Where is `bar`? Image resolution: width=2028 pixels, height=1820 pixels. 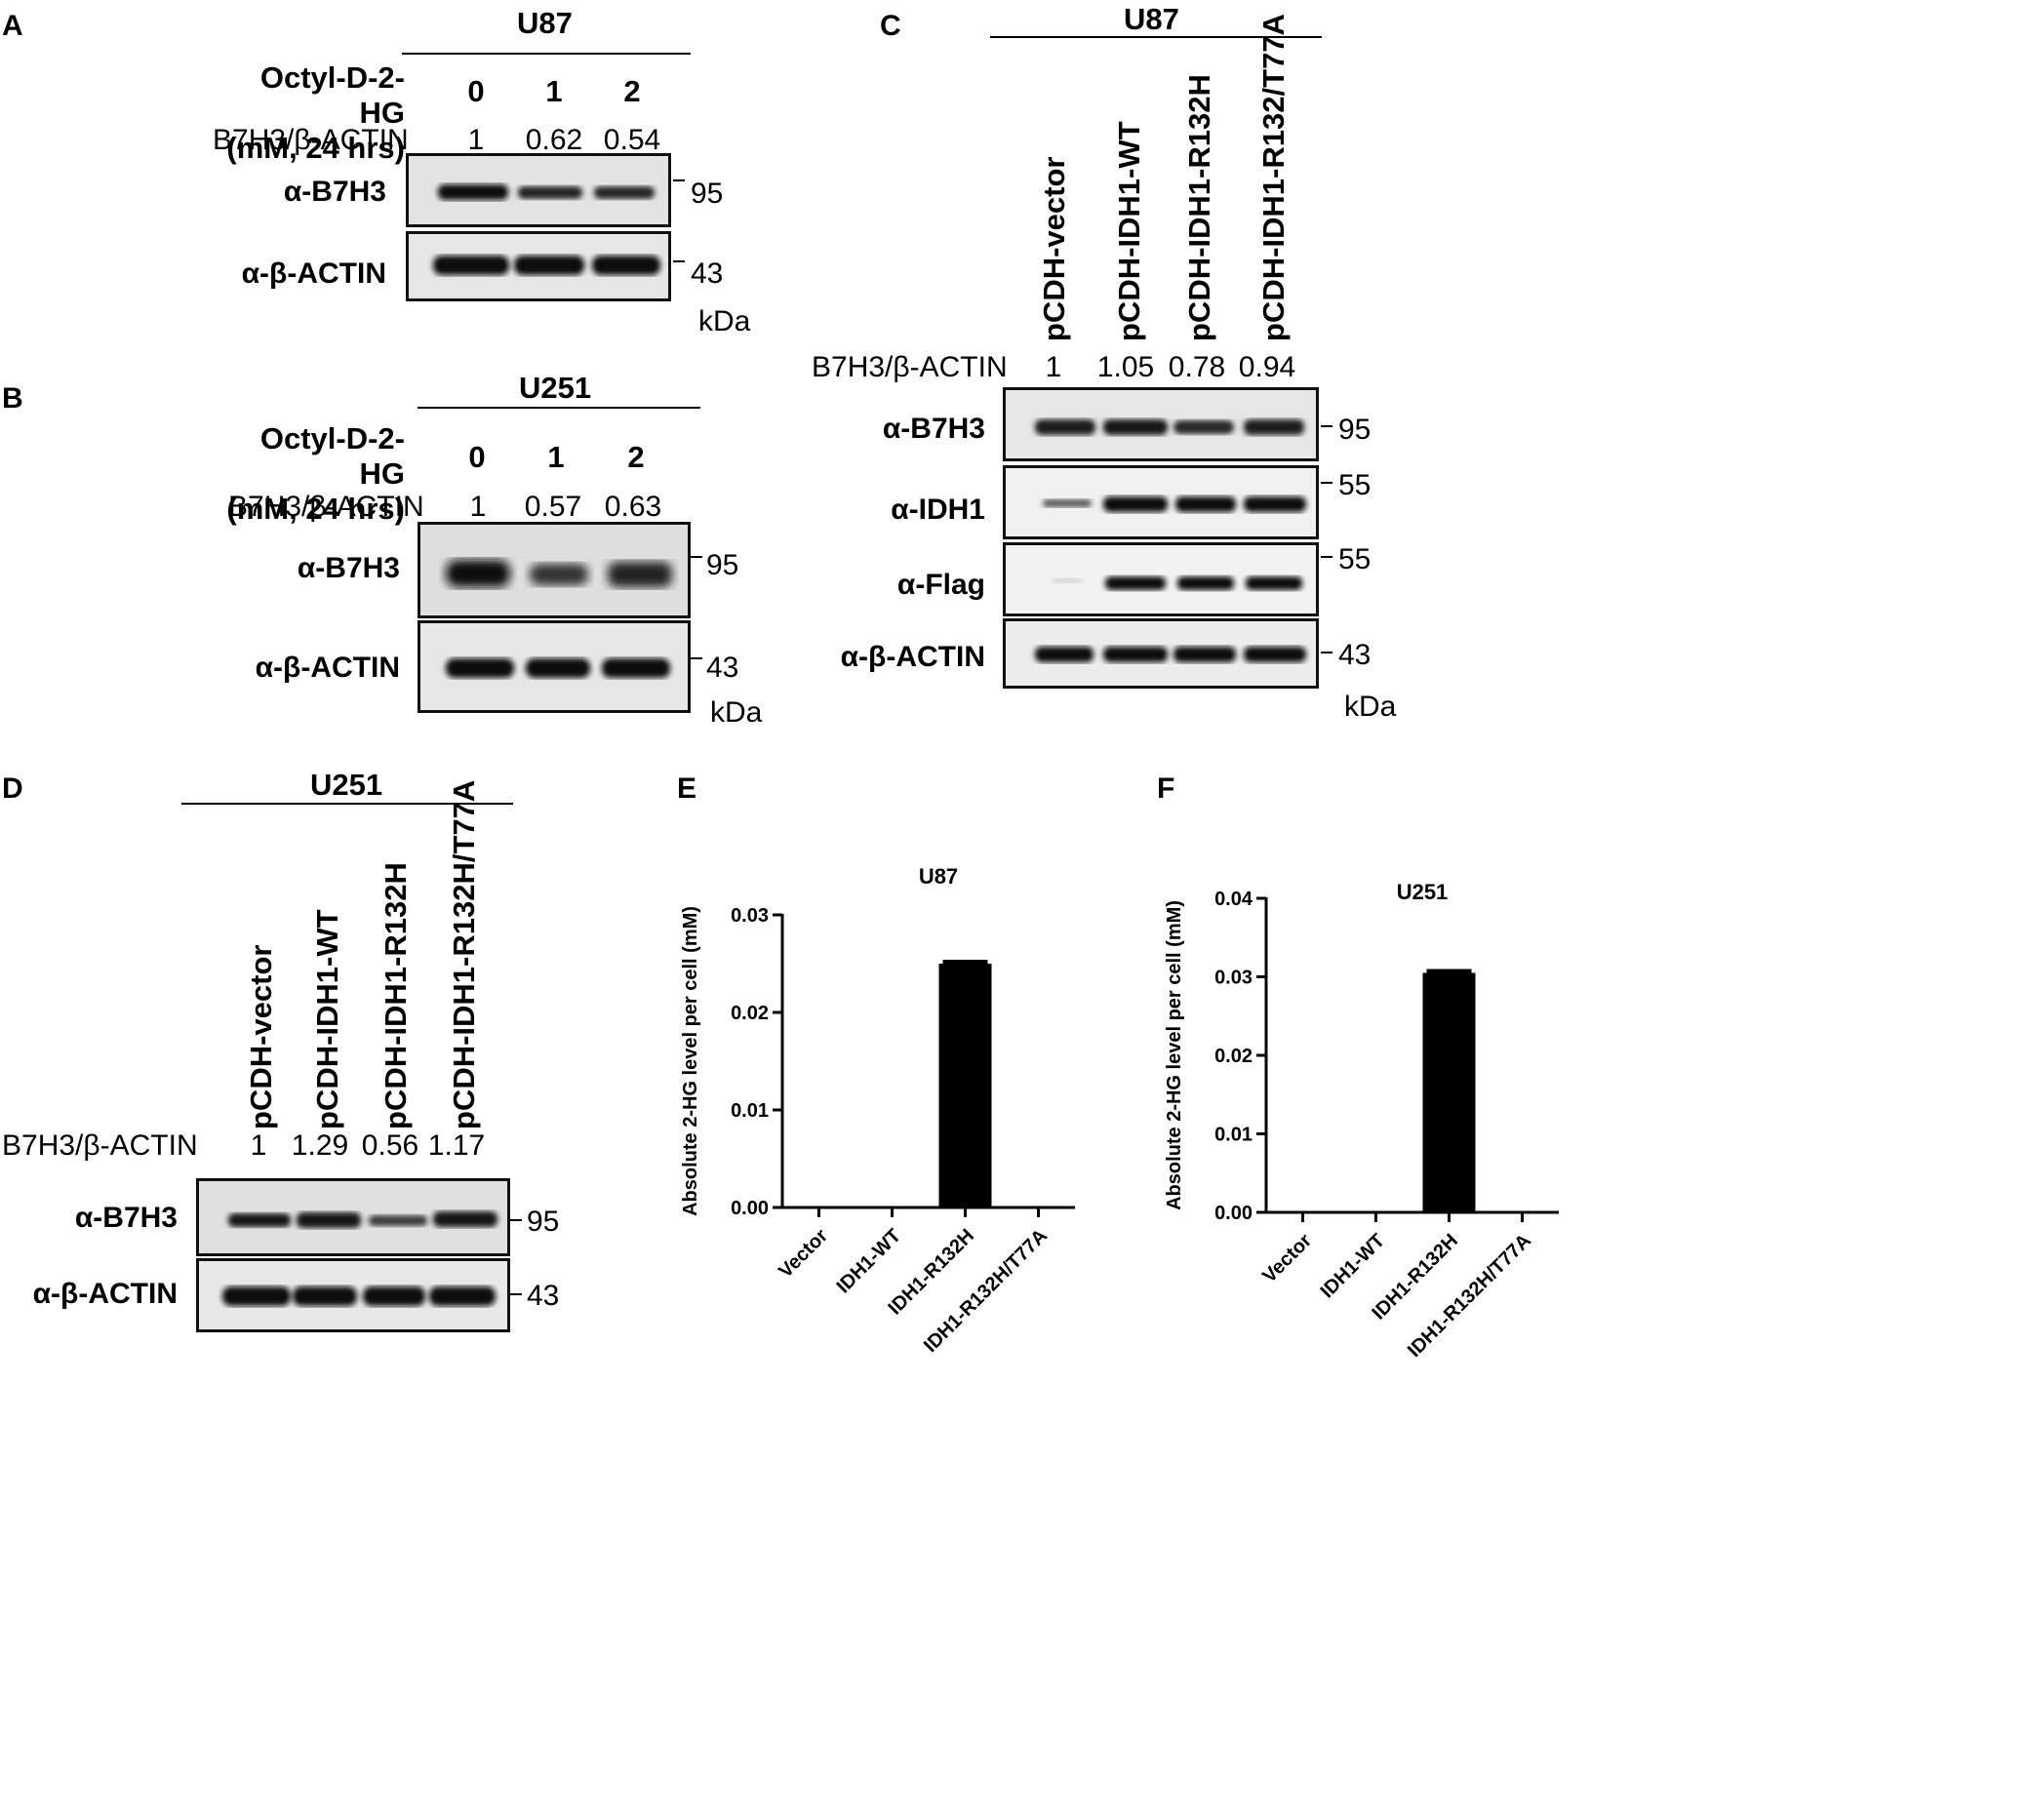
bar is located at coordinates (1449, 1092).